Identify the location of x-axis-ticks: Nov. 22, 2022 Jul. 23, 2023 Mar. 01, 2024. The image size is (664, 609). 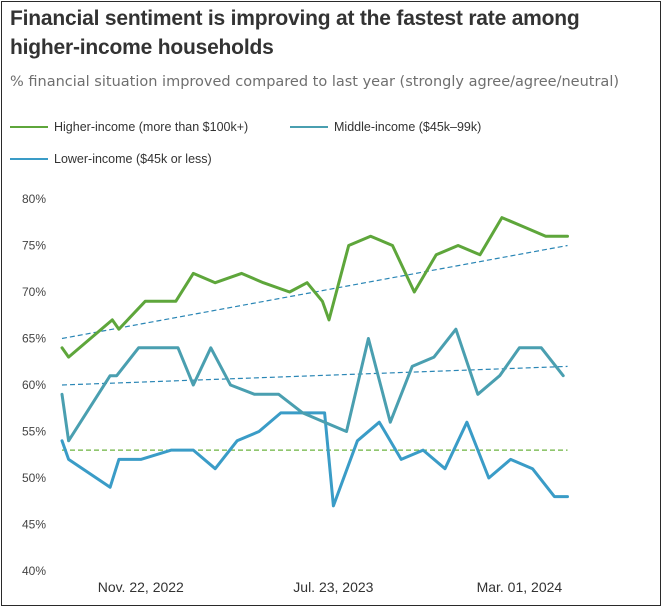
(330, 587).